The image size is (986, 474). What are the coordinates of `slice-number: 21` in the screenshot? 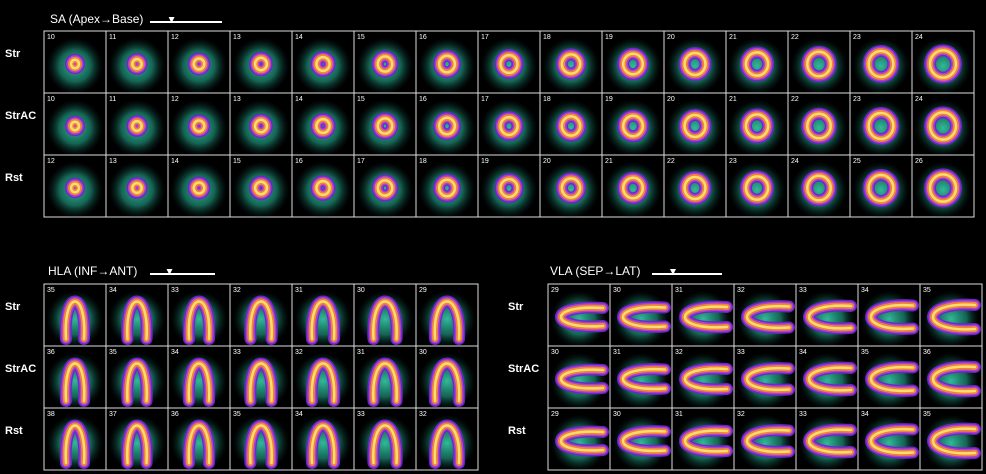 It's located at (733, 99).